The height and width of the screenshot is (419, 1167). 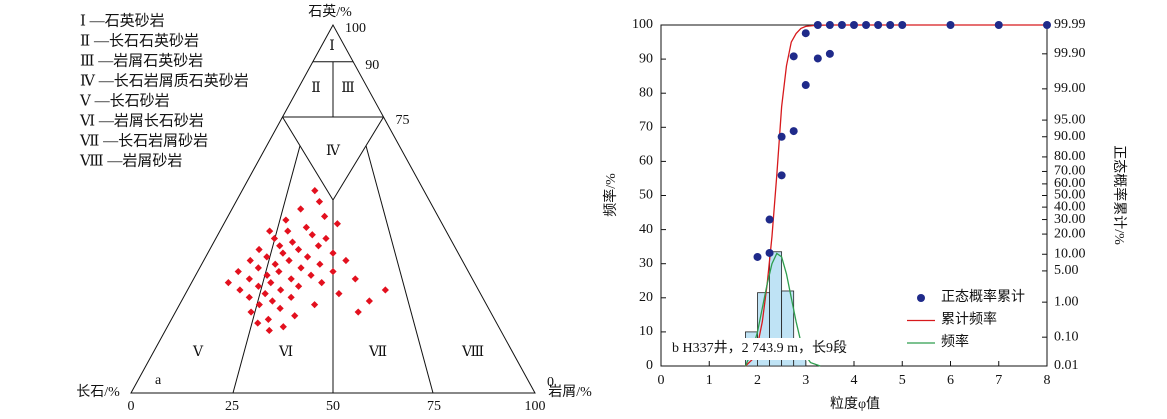 I want to click on y2-tick-label: 99.00, so click(x=1070, y=88).